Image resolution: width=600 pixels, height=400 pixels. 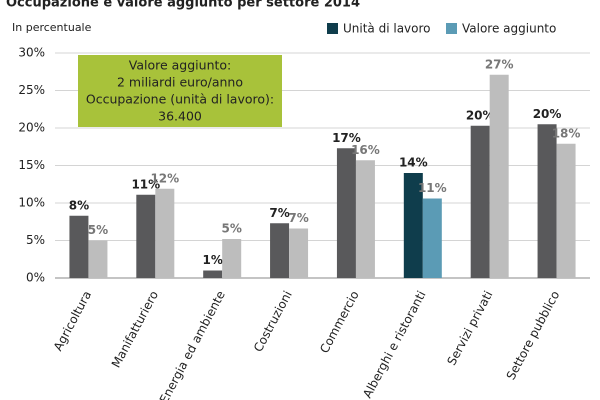 I want to click on annotation-text: 36.400, so click(x=180, y=116).